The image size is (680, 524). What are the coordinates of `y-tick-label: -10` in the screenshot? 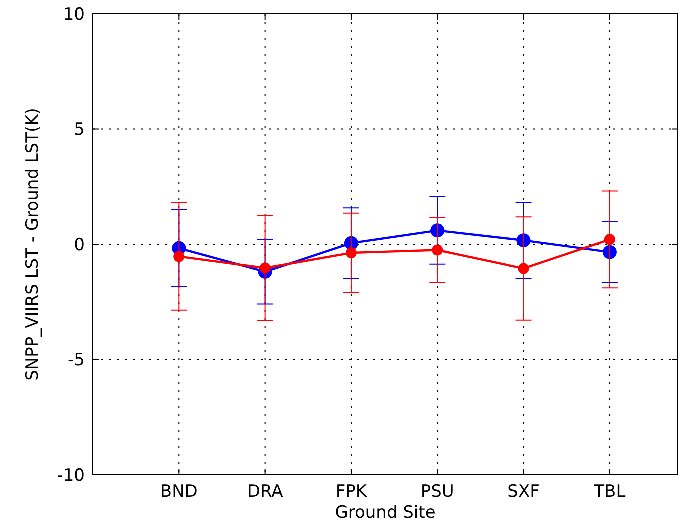 It's located at (71, 476).